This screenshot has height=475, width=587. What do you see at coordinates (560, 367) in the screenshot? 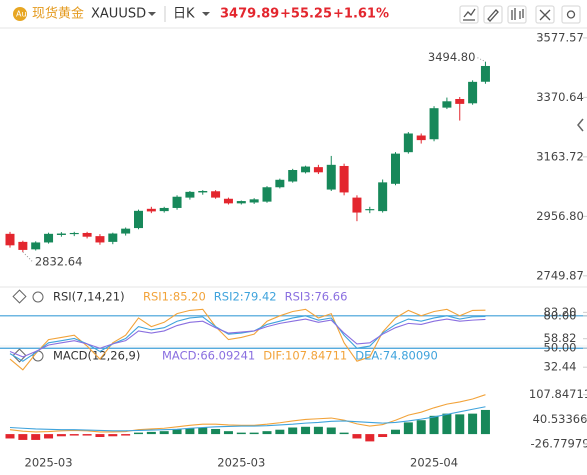
I see `y-tick-label: 32.44` at bounding box center [560, 367].